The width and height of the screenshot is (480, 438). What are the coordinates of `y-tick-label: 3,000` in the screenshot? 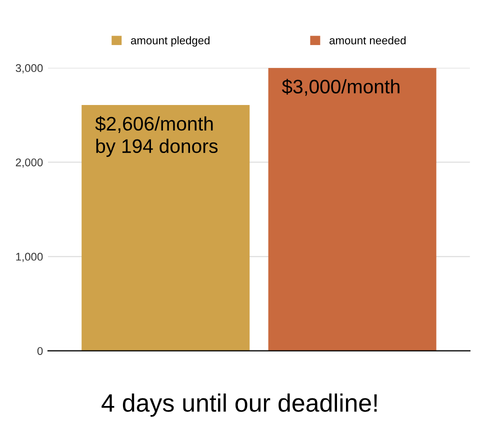 It's located at (29, 69).